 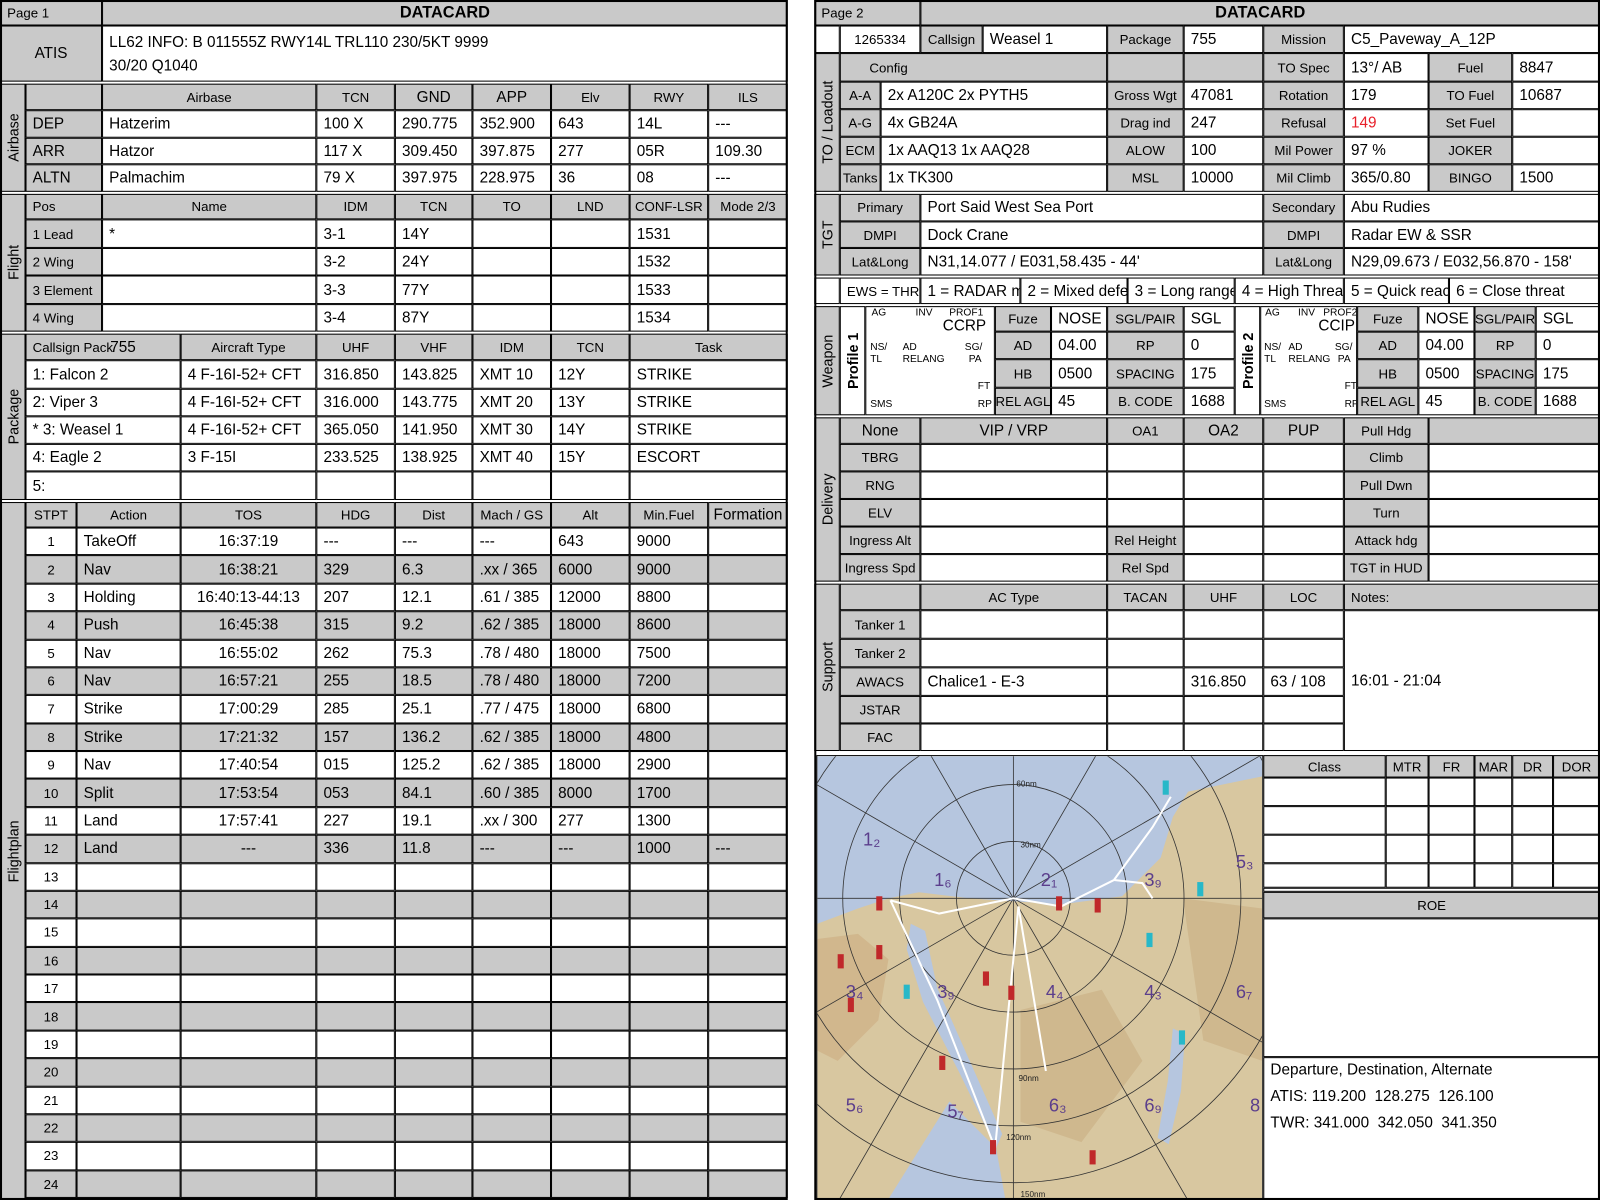 I want to click on diagram-text: SG/, so click(x=973, y=347).